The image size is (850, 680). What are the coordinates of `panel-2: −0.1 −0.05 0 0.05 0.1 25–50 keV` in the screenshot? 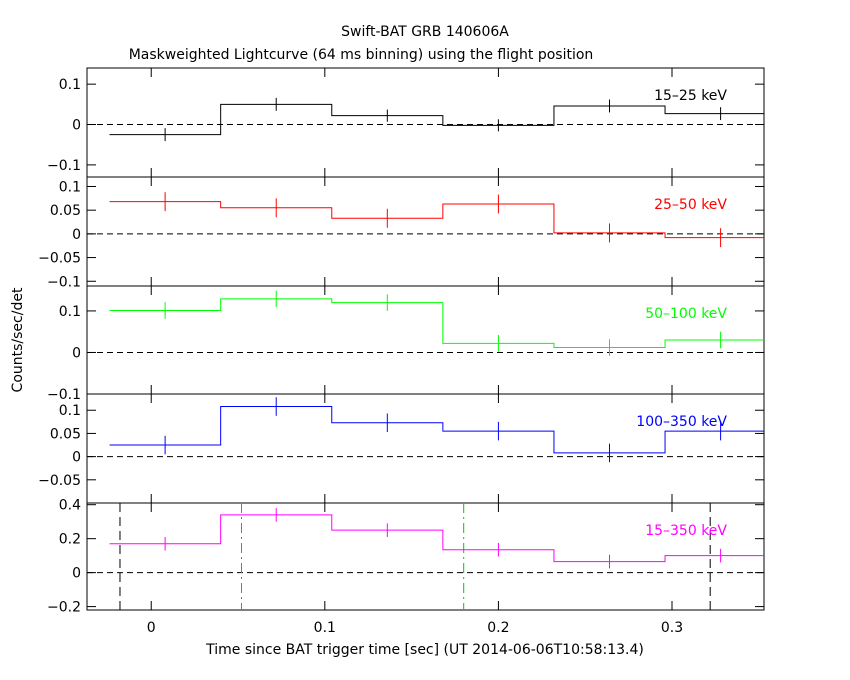 It's located at (401, 233).